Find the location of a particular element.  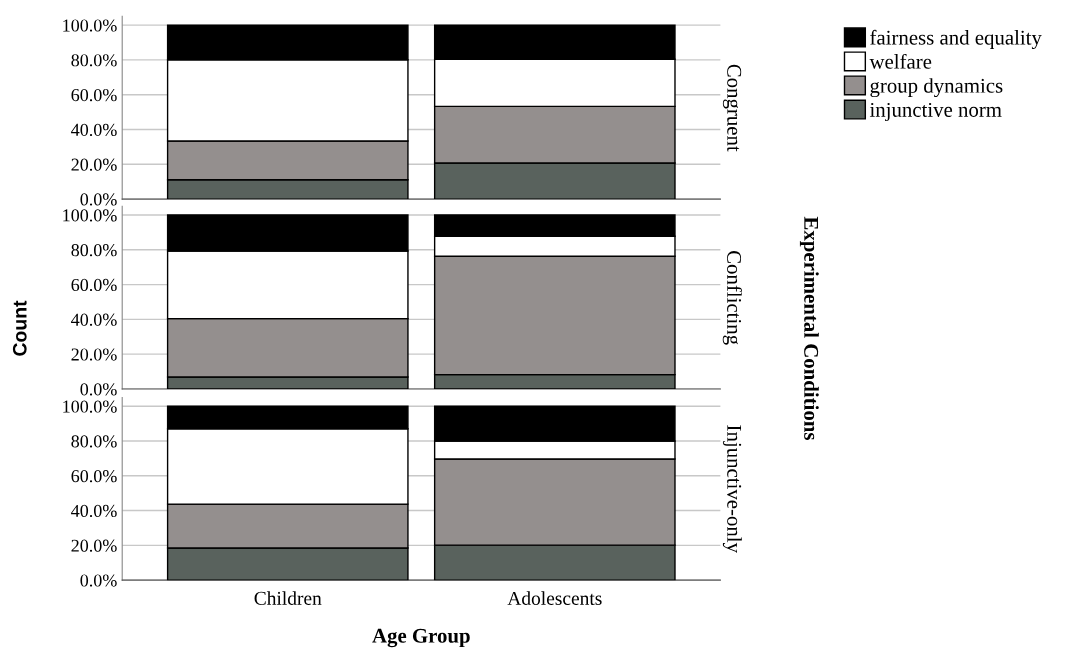

x-tick-label: Children is located at coordinates (288, 598).